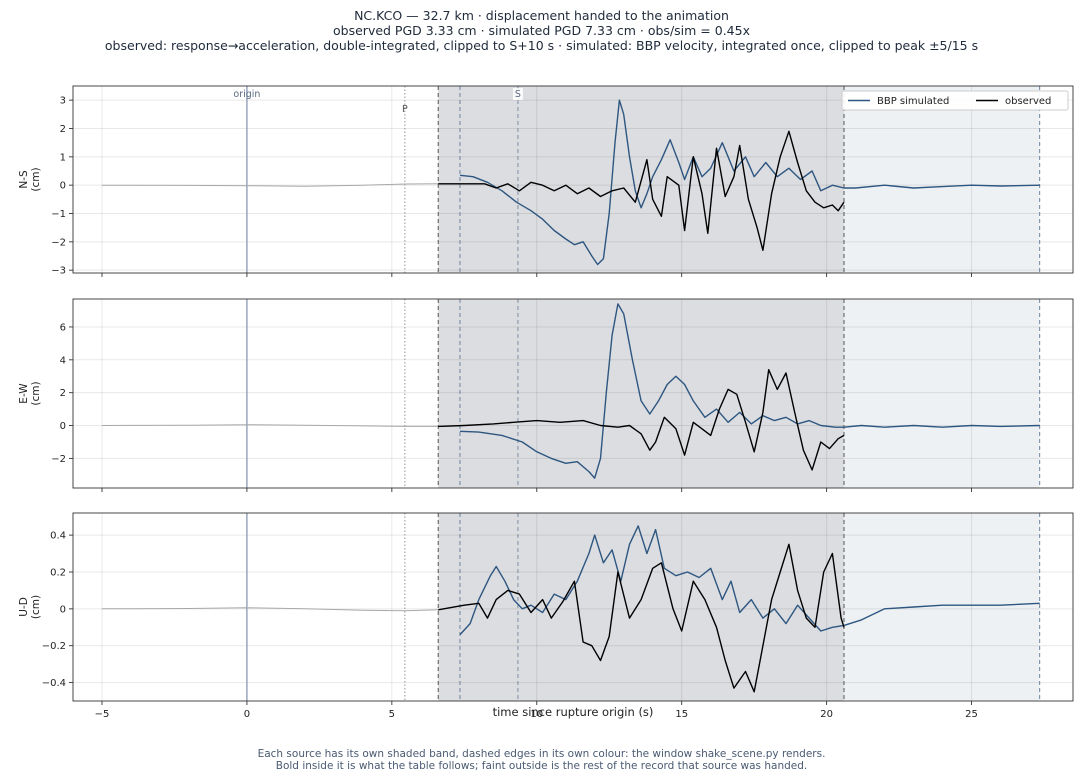  What do you see at coordinates (24, 393) in the screenshot?
I see `y-axis-label: E-W` at bounding box center [24, 393].